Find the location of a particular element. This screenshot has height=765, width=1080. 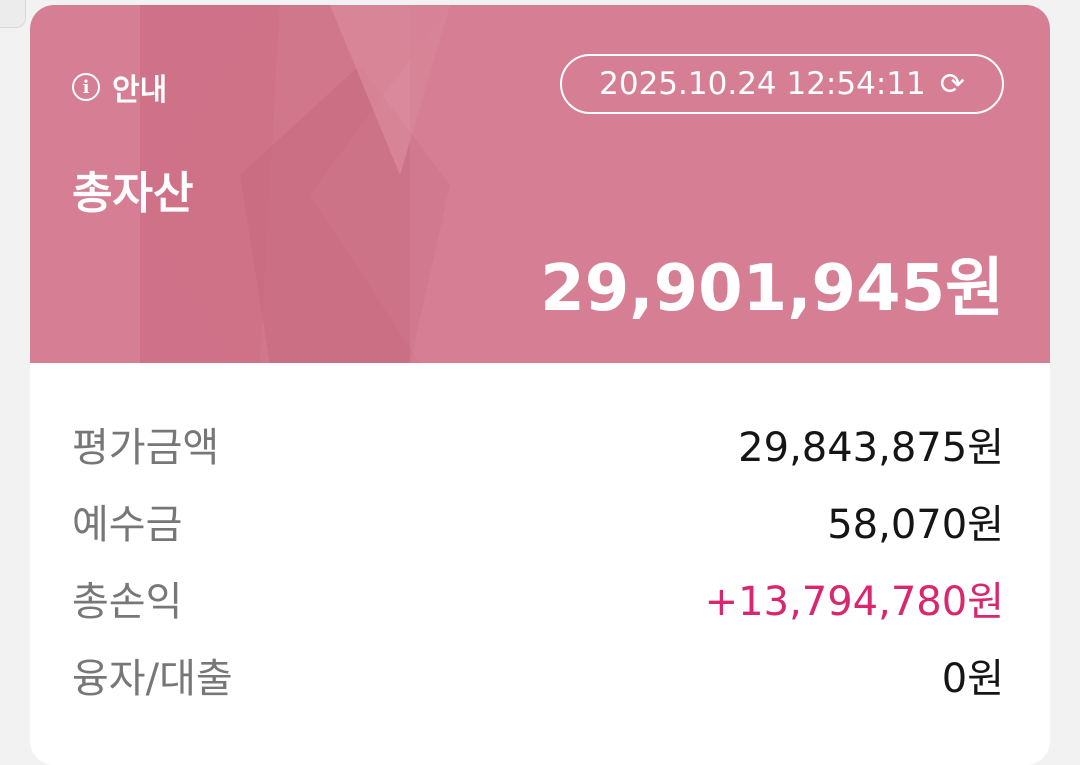

page-title: 총자산 is located at coordinates (133, 193).